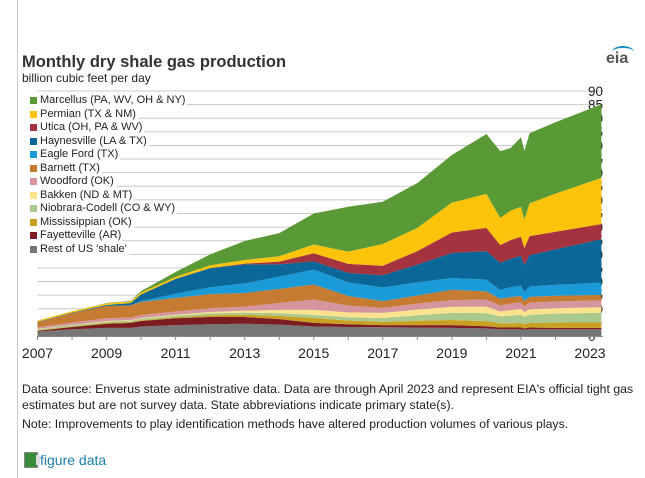 The height and width of the screenshot is (478, 645). Describe the element at coordinates (86, 194) in the screenshot. I see `legend-label: Bakken (ND & MT)` at that location.